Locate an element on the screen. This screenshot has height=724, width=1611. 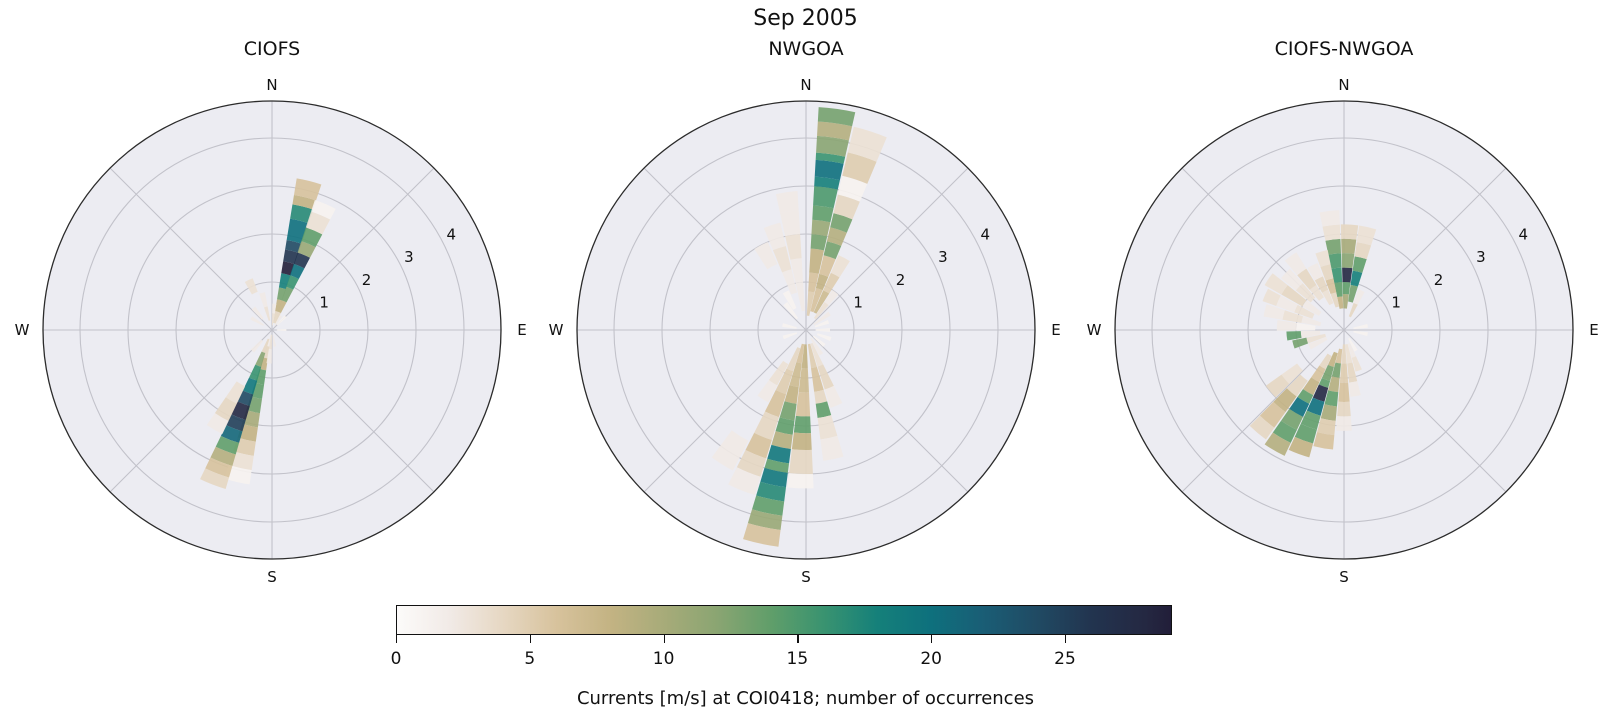
compass-label-north: N is located at coordinates (1344, 85).